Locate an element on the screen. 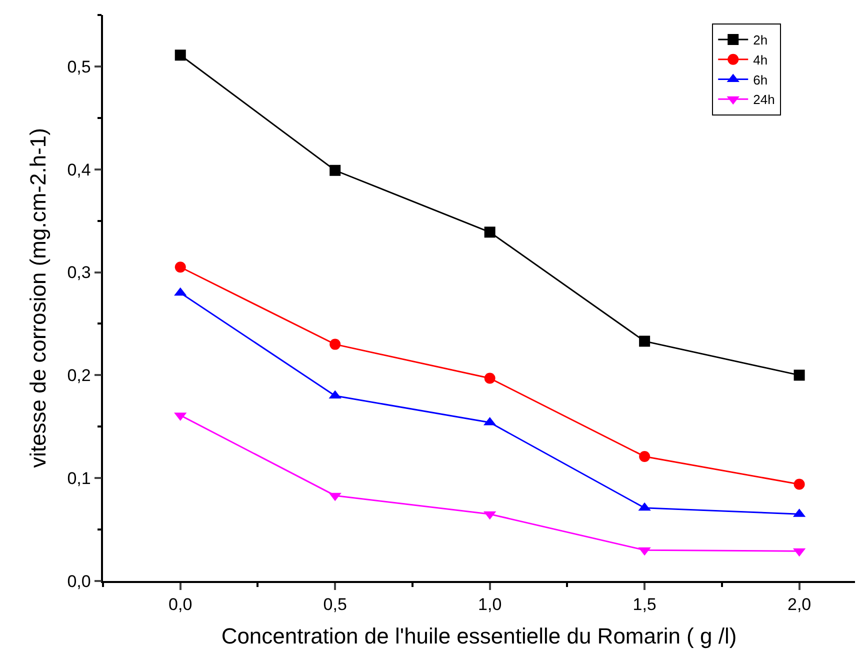 This screenshot has width=867, height=668. x-axis-title: Concentration de l'huile essentielle du Romarin ( g /l) is located at coordinates (479, 636).